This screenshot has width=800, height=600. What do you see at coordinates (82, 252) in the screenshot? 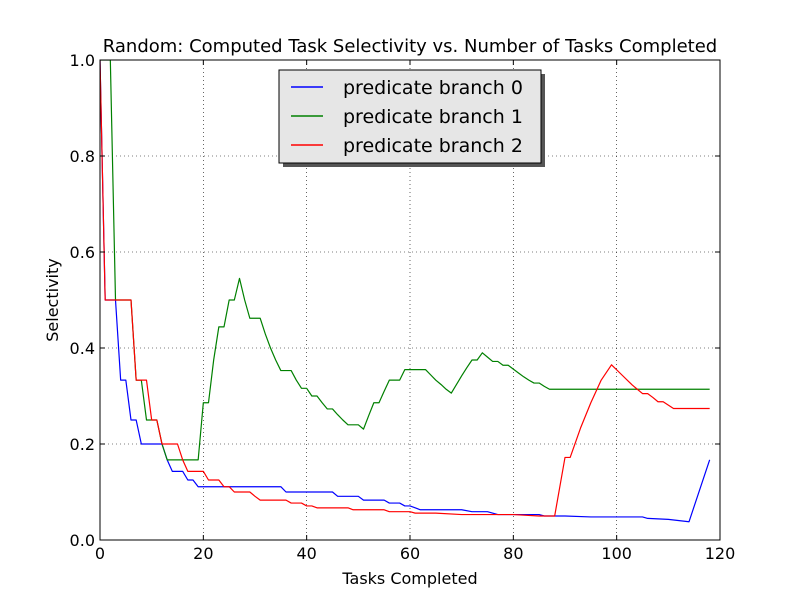
I see `y-tick-label: 0.6` at bounding box center [82, 252].